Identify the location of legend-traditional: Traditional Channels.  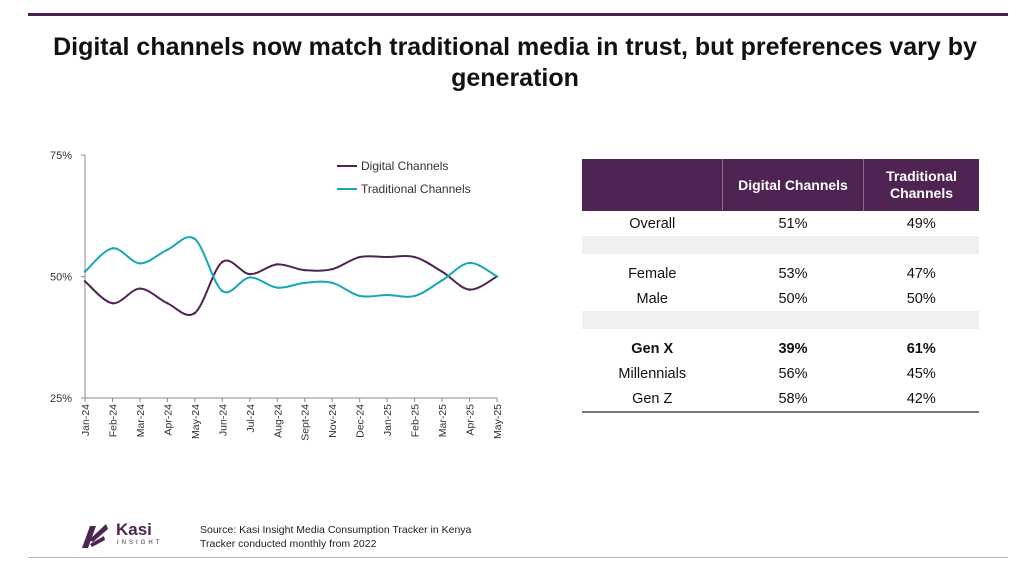
(416, 189).